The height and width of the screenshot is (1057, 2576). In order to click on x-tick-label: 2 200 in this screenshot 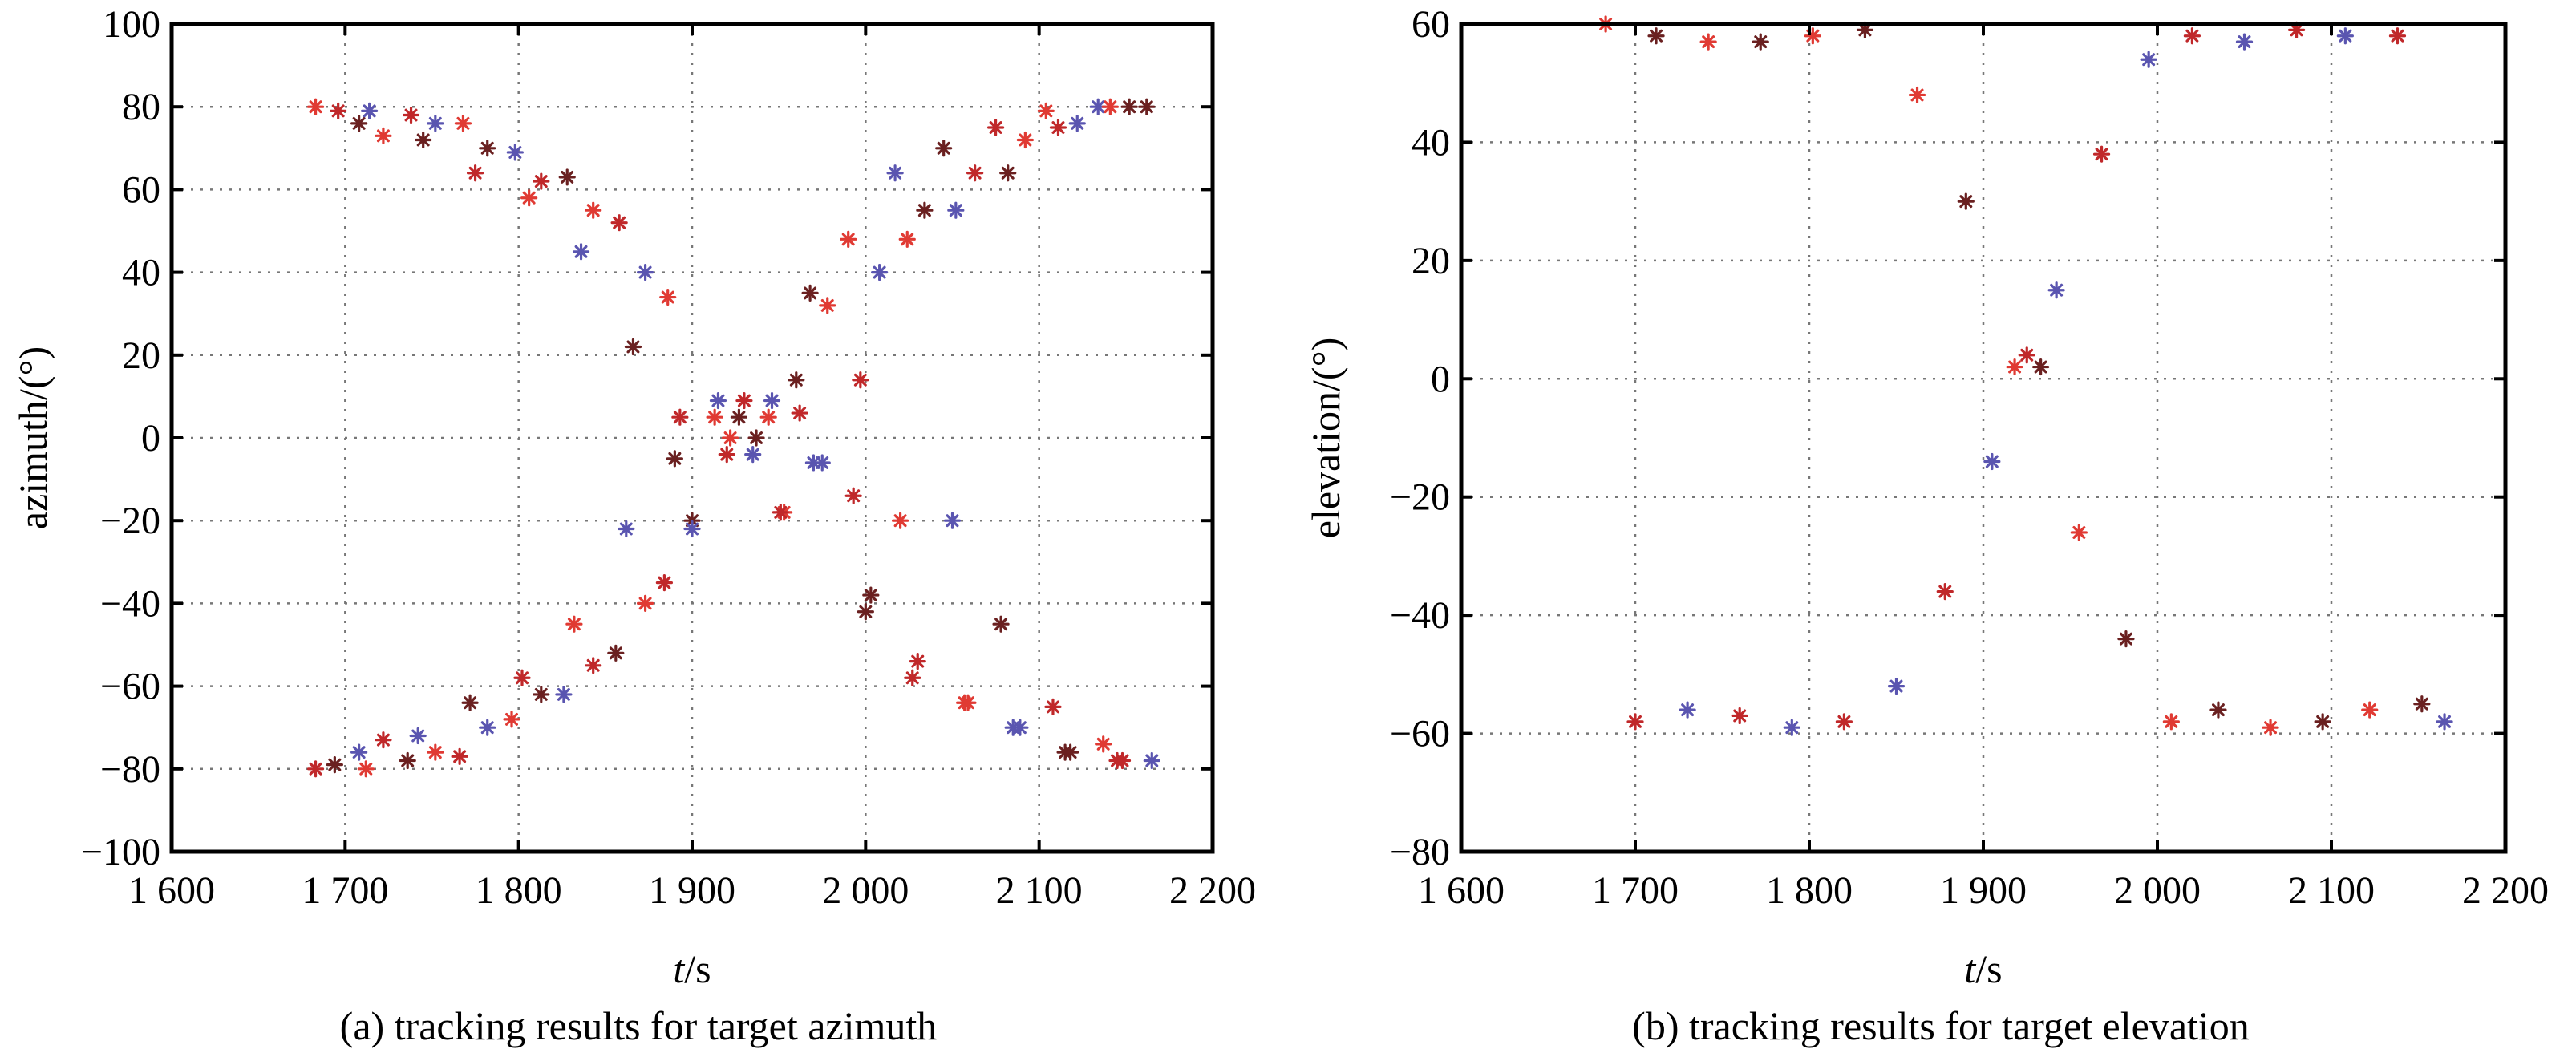, I will do `click(2505, 890)`.